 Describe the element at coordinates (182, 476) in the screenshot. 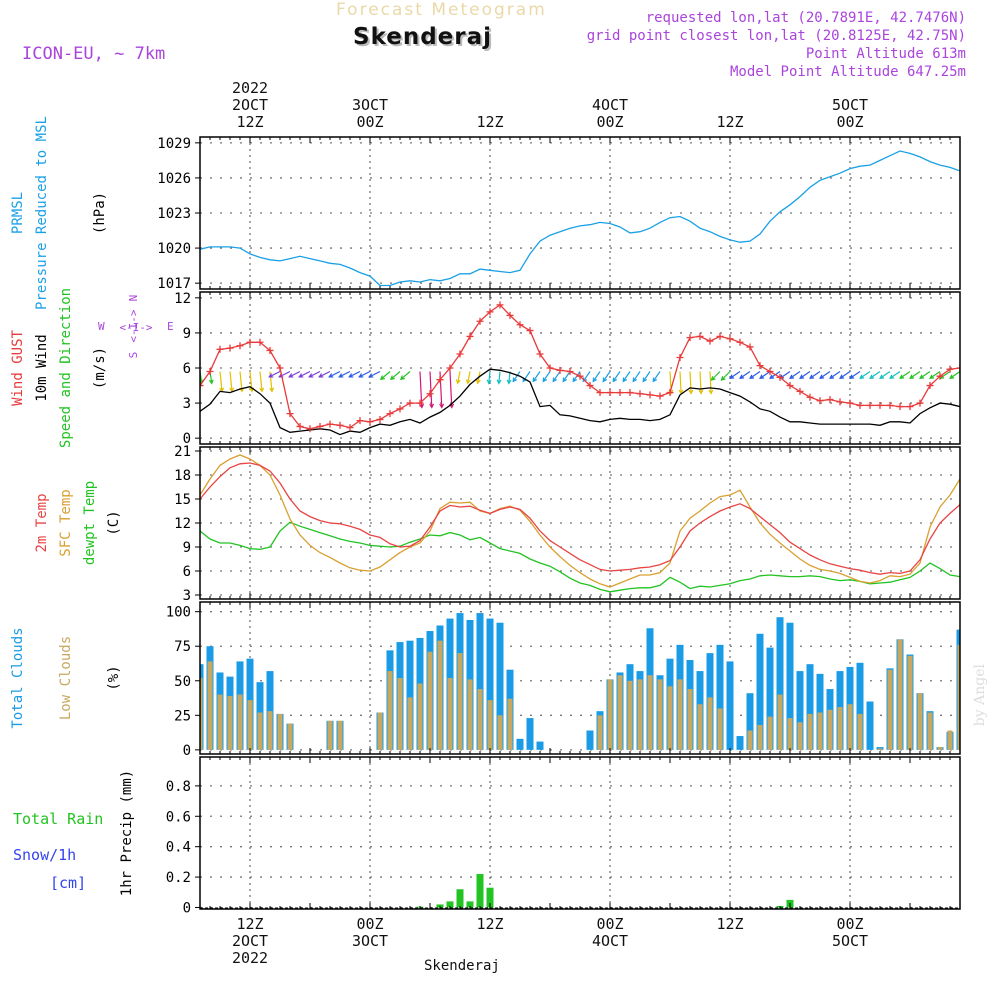

I see `y-tick-label: 18` at that location.